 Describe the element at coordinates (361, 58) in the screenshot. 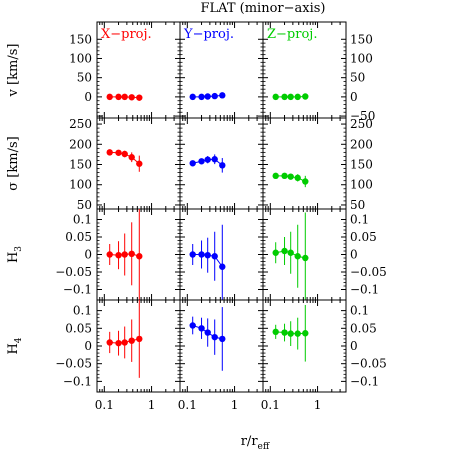

I see `y-tick-label-right: 100` at that location.